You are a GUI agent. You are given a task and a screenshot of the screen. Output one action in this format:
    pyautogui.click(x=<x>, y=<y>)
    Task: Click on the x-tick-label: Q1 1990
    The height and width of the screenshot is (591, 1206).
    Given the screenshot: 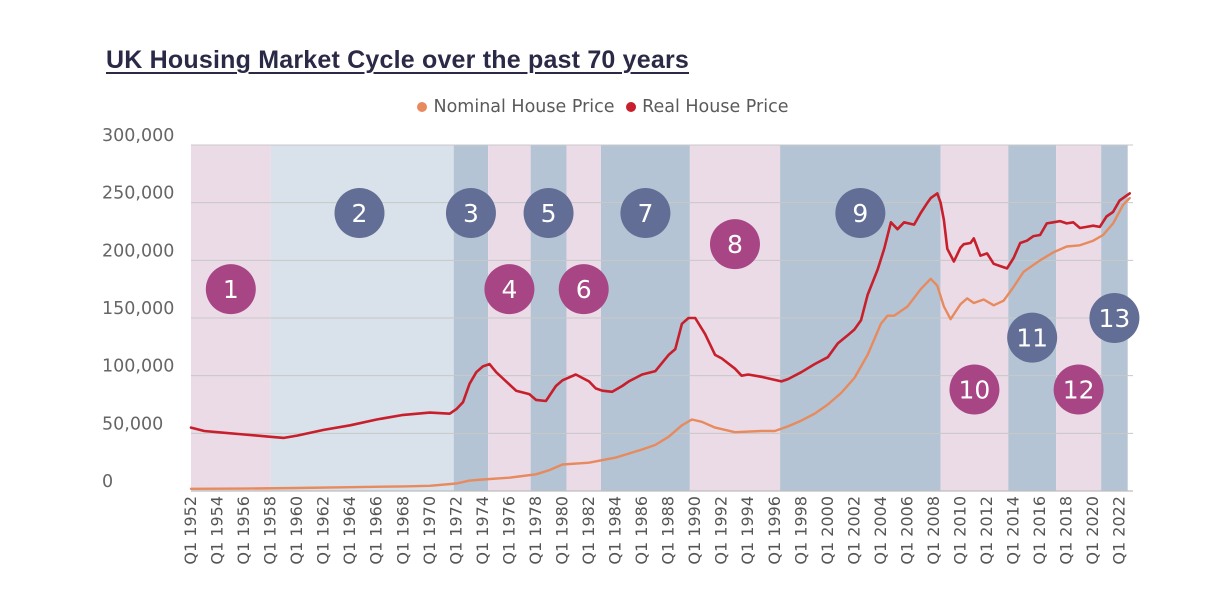 What is the action you would take?
    pyautogui.click(x=694, y=530)
    